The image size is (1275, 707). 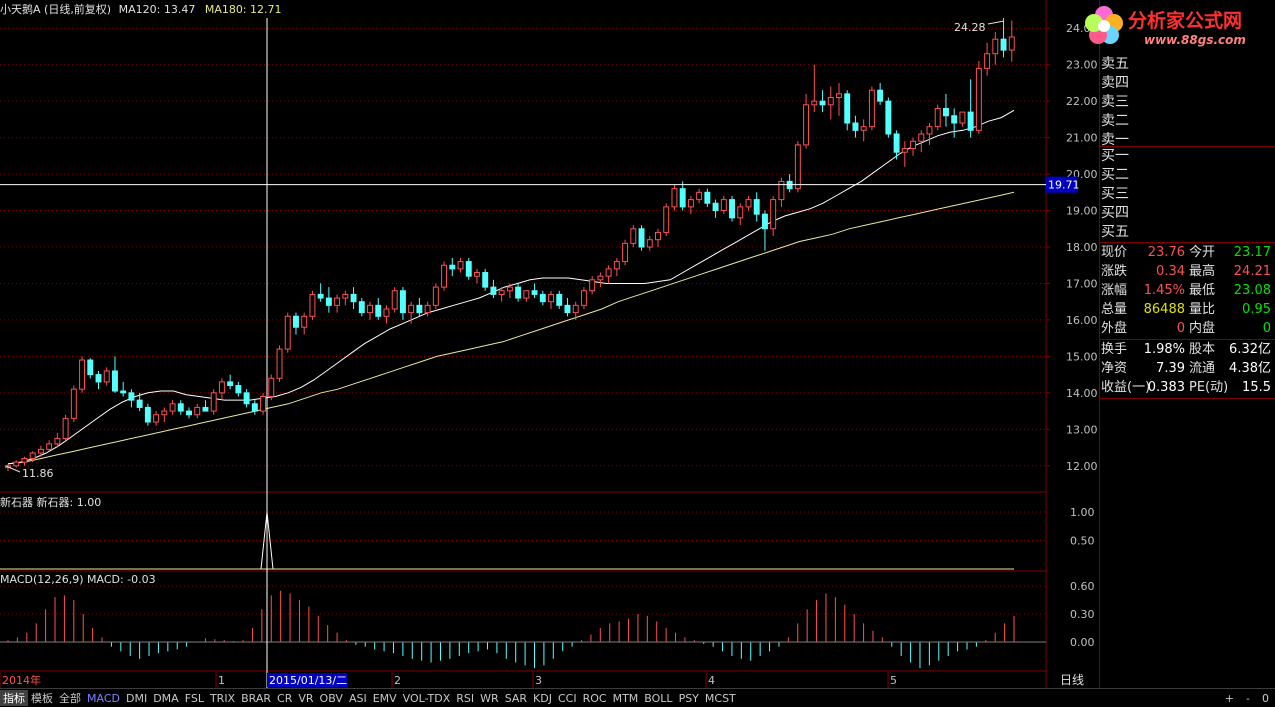 I want to click on finance-value: 1.98%, so click(x=1164, y=349).